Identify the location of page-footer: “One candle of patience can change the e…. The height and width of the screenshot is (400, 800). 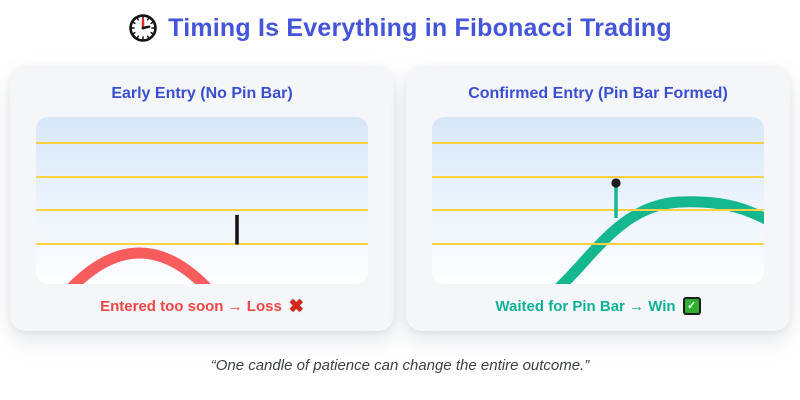
(400, 365).